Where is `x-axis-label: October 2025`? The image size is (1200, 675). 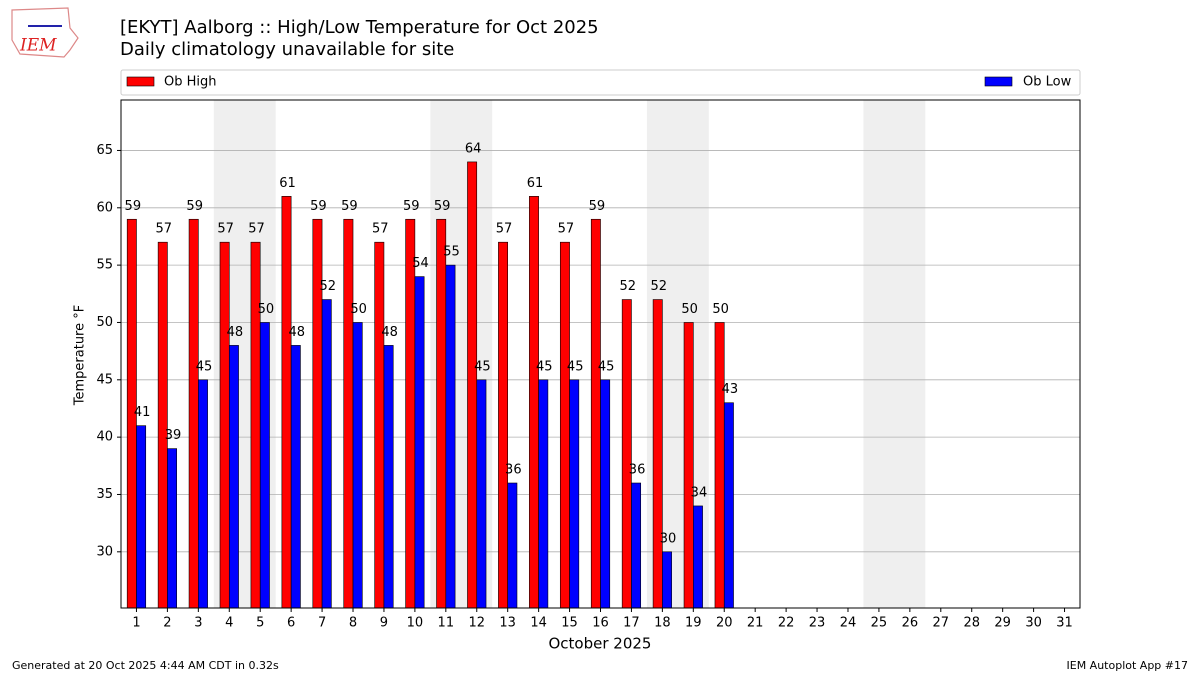 x-axis-label: October 2025 is located at coordinates (600, 644).